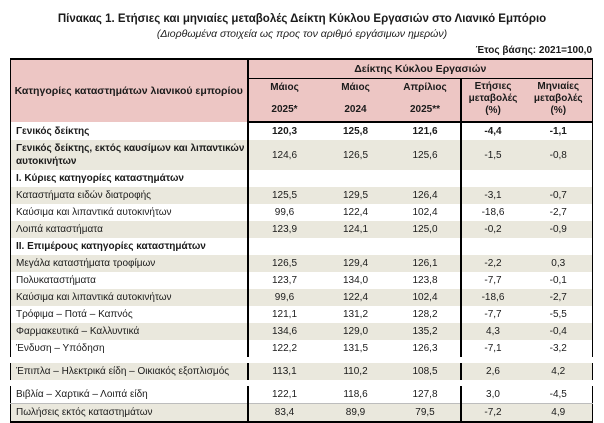 This screenshot has width=604, height=423. I want to click on header-line: Ετήσιες, so click(493, 86).